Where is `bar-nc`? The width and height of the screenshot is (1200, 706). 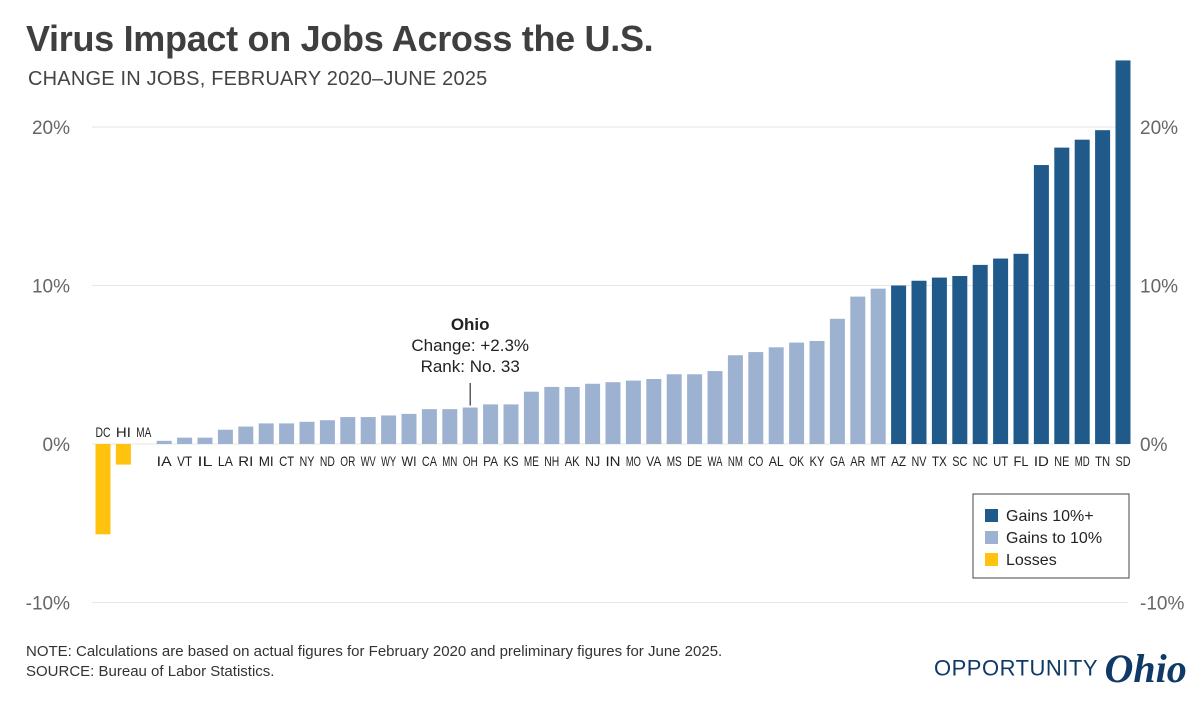 bar-nc is located at coordinates (980, 354).